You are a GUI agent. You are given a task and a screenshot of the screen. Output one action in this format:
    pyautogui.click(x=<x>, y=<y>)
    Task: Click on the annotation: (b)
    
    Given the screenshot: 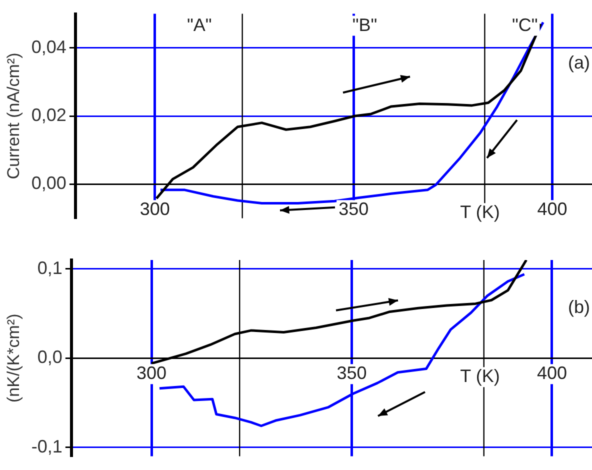 What is the action you would take?
    pyautogui.click(x=579, y=307)
    